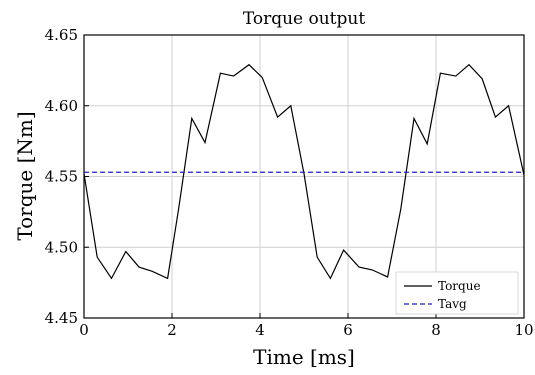 This screenshot has width=535, height=375. What do you see at coordinates (260, 330) in the screenshot?
I see `x-tick-label: 4` at bounding box center [260, 330].